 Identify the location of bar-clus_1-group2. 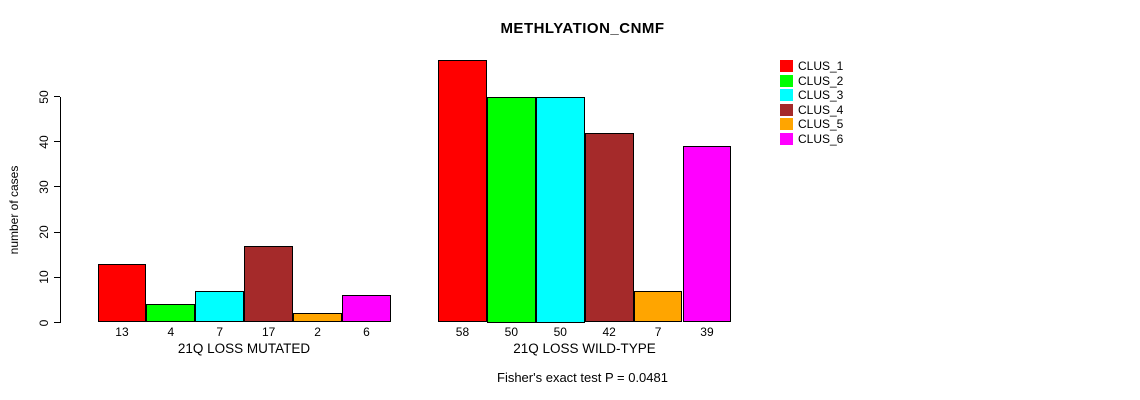
(462, 191).